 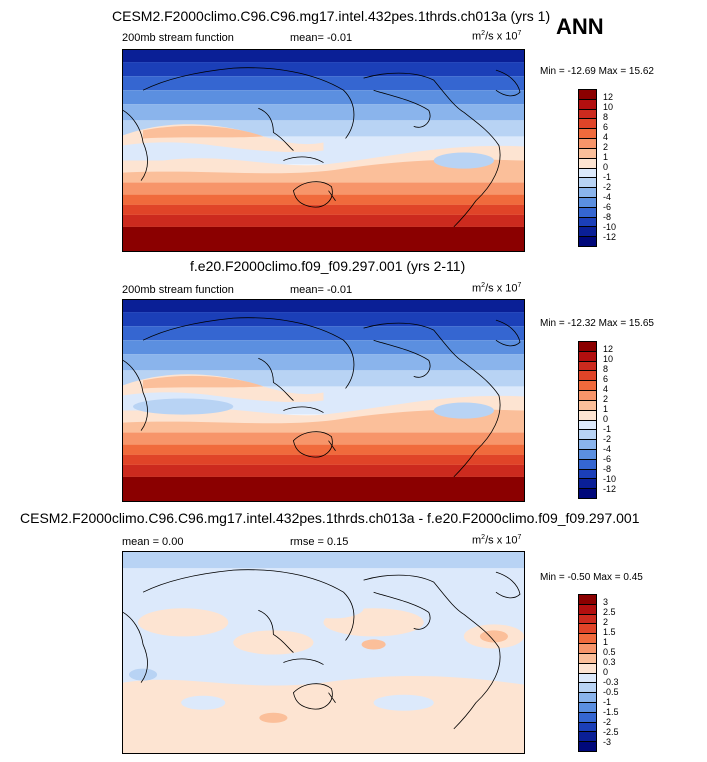 What do you see at coordinates (607, 197) in the screenshot?
I see `panel-1-cbar-label: -4` at bounding box center [607, 197].